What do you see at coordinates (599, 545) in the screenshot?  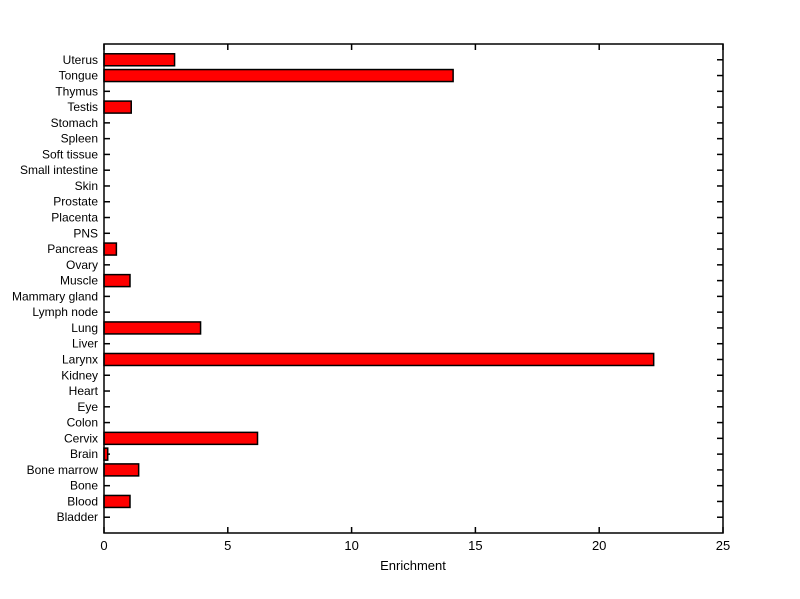 I see `x-tick-label: 20` at bounding box center [599, 545].